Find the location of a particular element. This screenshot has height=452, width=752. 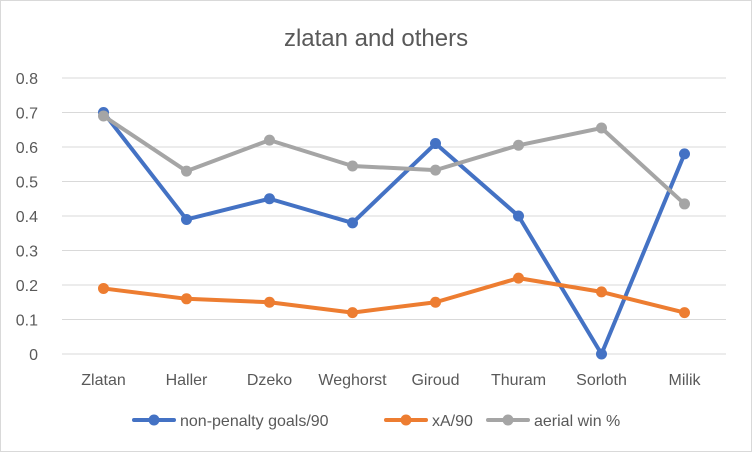

y-tick-label: 0.1 is located at coordinates (27, 321).